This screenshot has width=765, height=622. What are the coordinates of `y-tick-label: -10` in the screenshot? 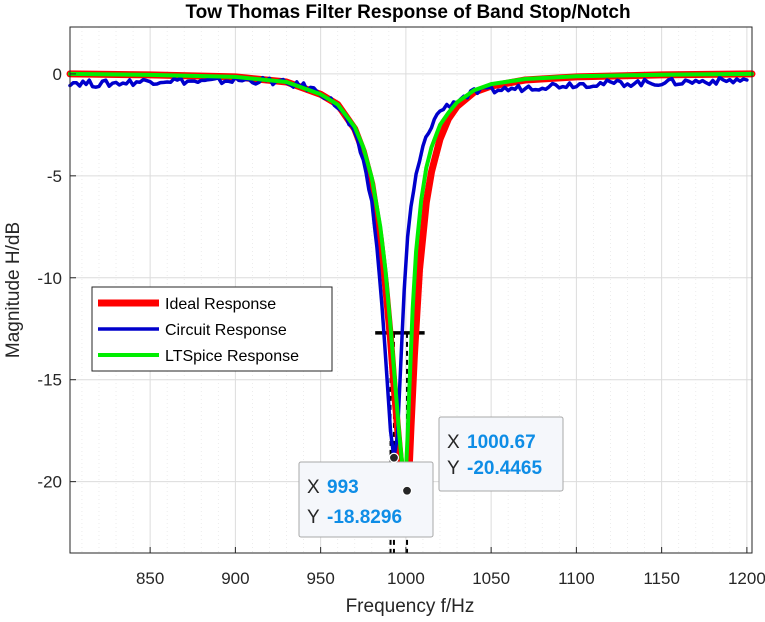 It's located at (49, 278).